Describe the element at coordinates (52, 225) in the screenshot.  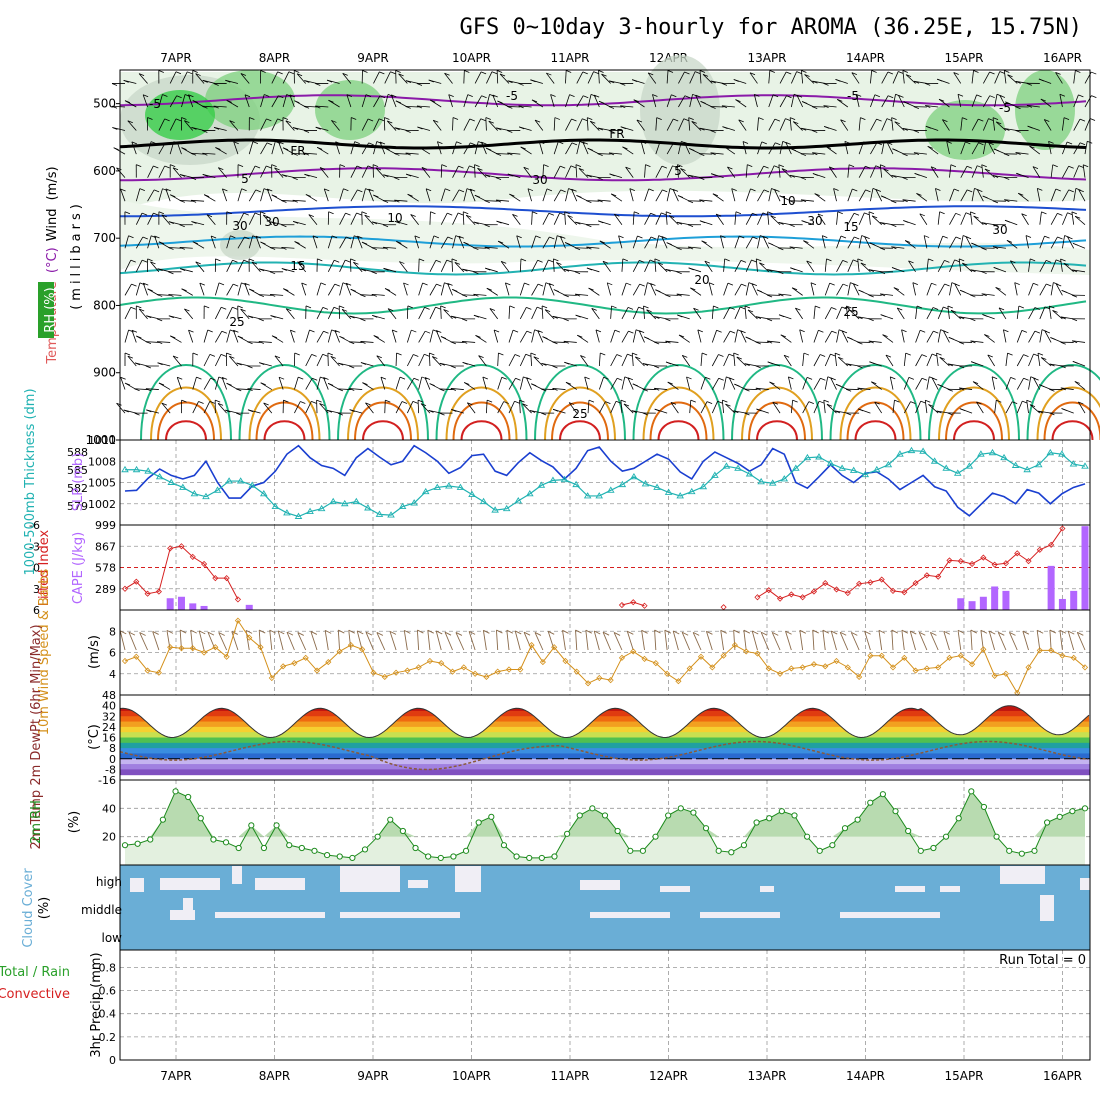
I see `wind-label: Wind` at that location.